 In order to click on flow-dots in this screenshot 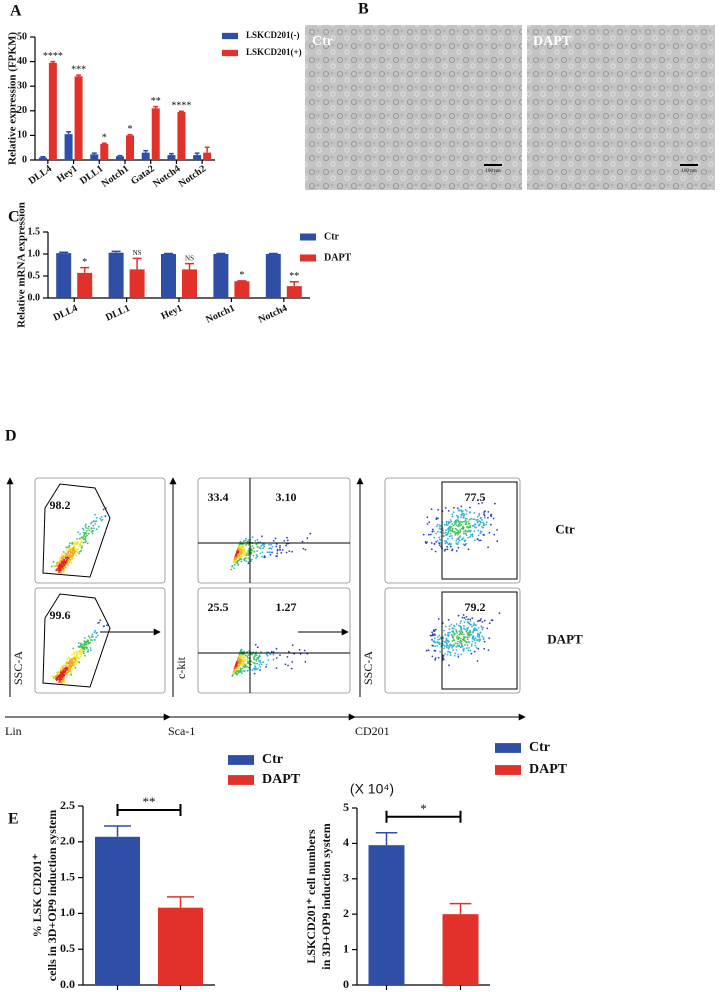, I will do `click(79, 652)`.